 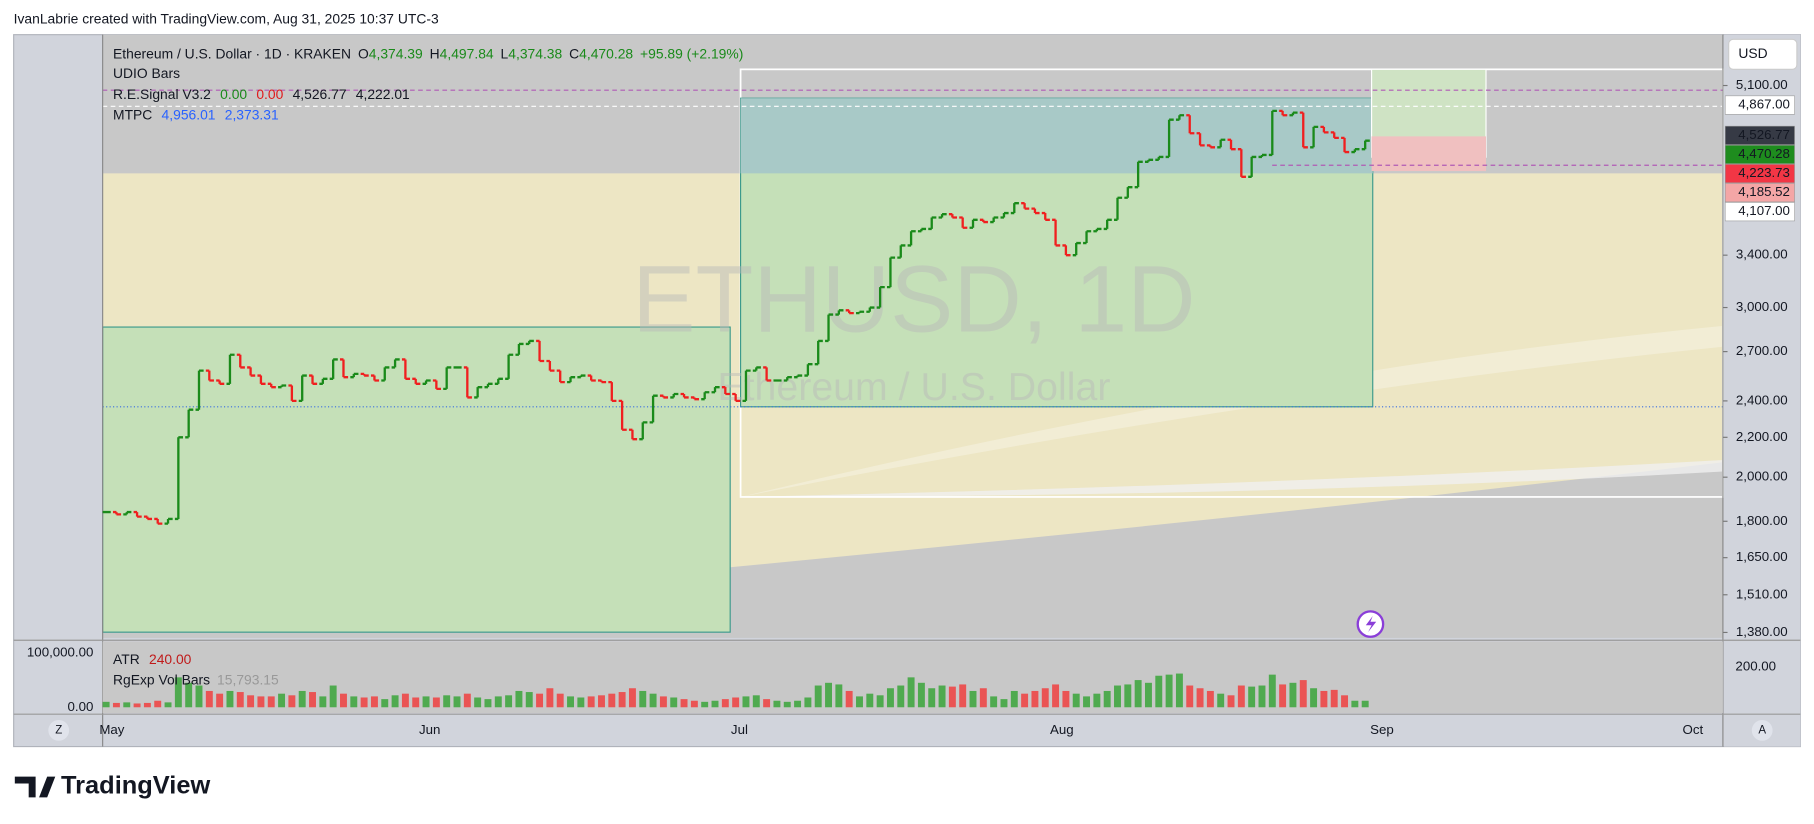 What do you see at coordinates (1764, 134) in the screenshot?
I see `price-tag-label: 4,526.77` at bounding box center [1764, 134].